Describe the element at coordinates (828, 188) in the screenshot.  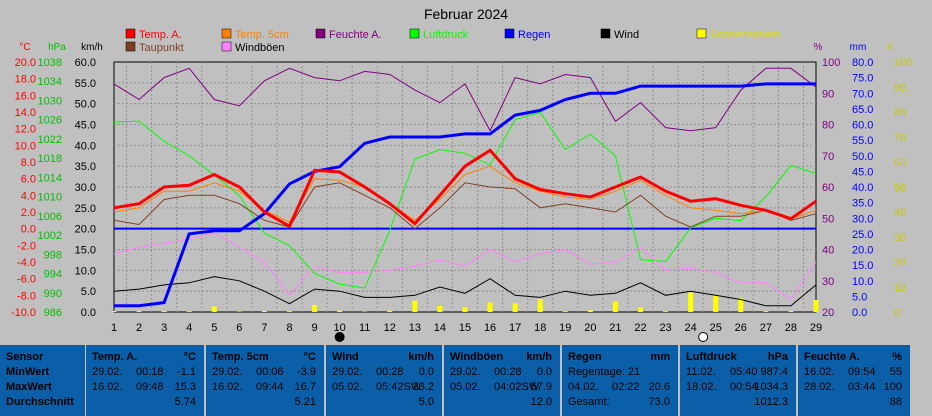
I see `axis-tick-right: 60` at that location.